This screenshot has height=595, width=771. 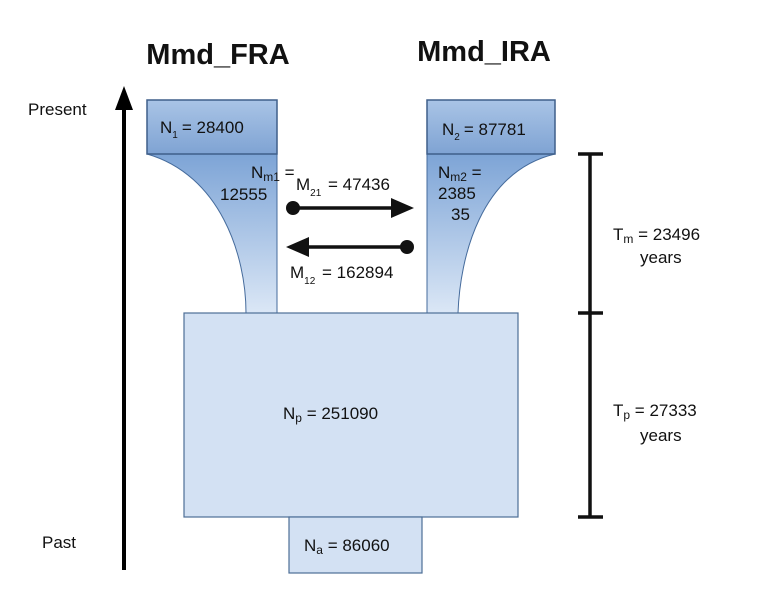 What do you see at coordinates (661, 435) in the screenshot?
I see `tp-unit: years` at bounding box center [661, 435].